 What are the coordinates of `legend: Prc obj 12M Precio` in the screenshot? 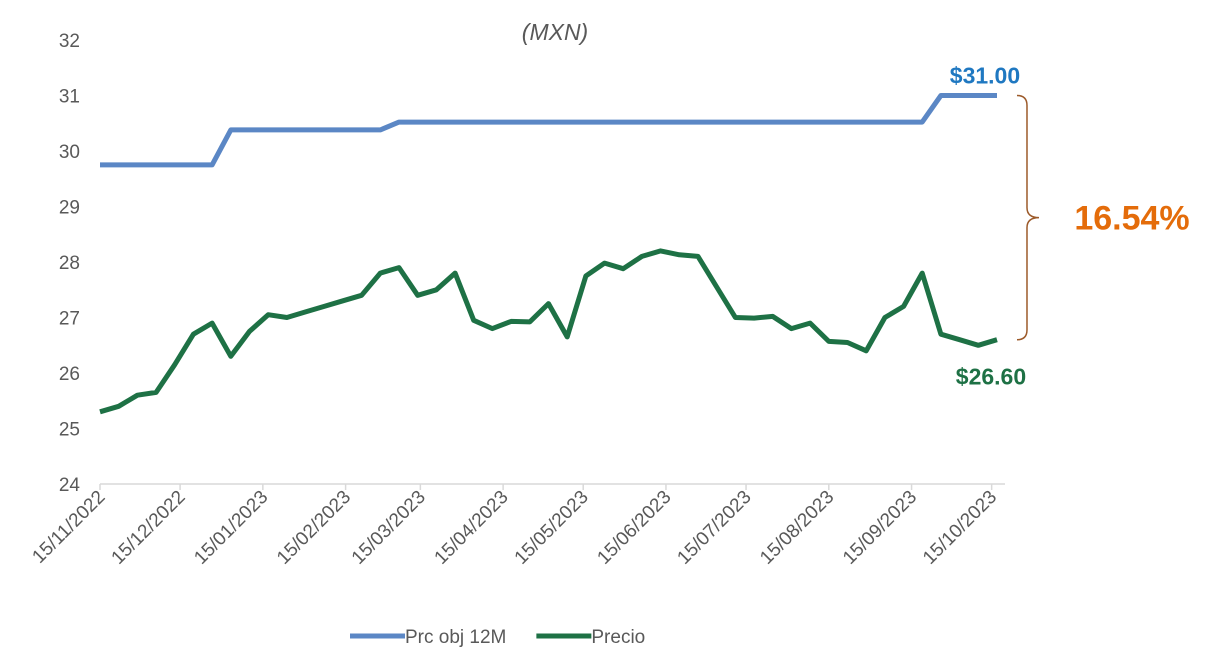 It's located at (497, 637).